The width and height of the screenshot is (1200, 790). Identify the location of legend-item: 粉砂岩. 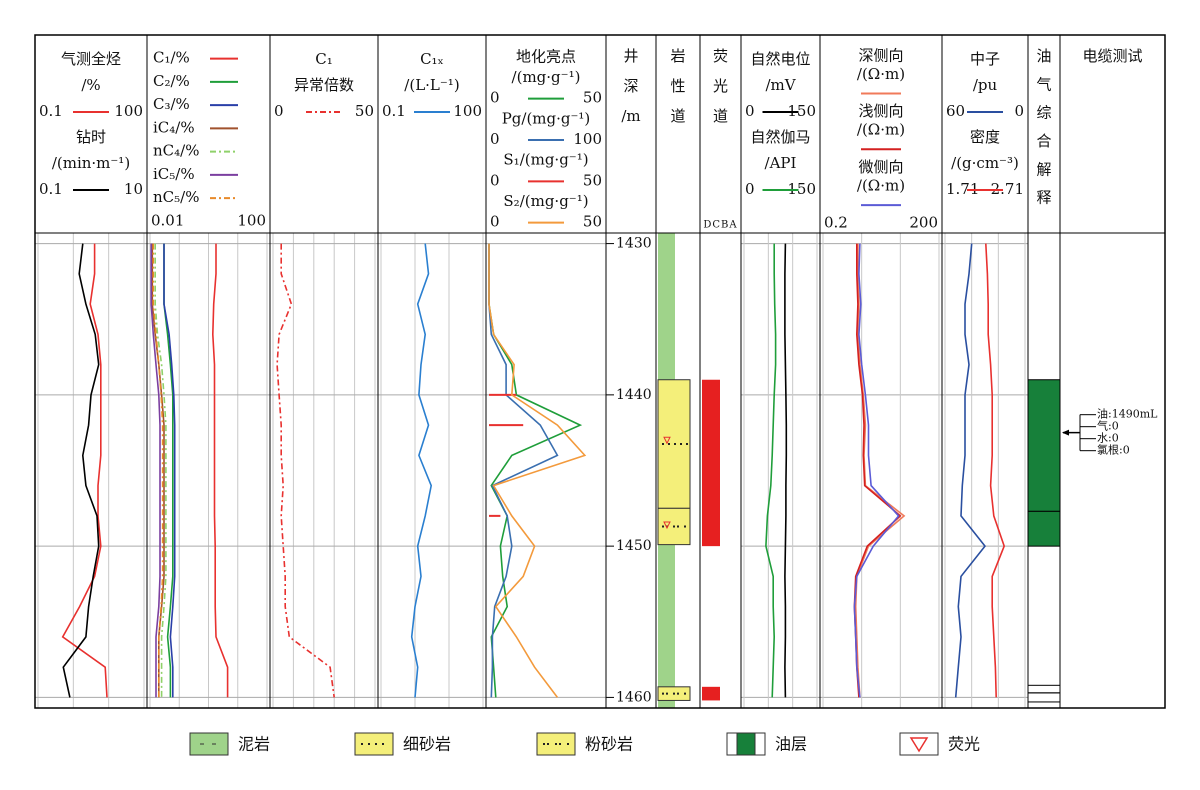
(584, 744).